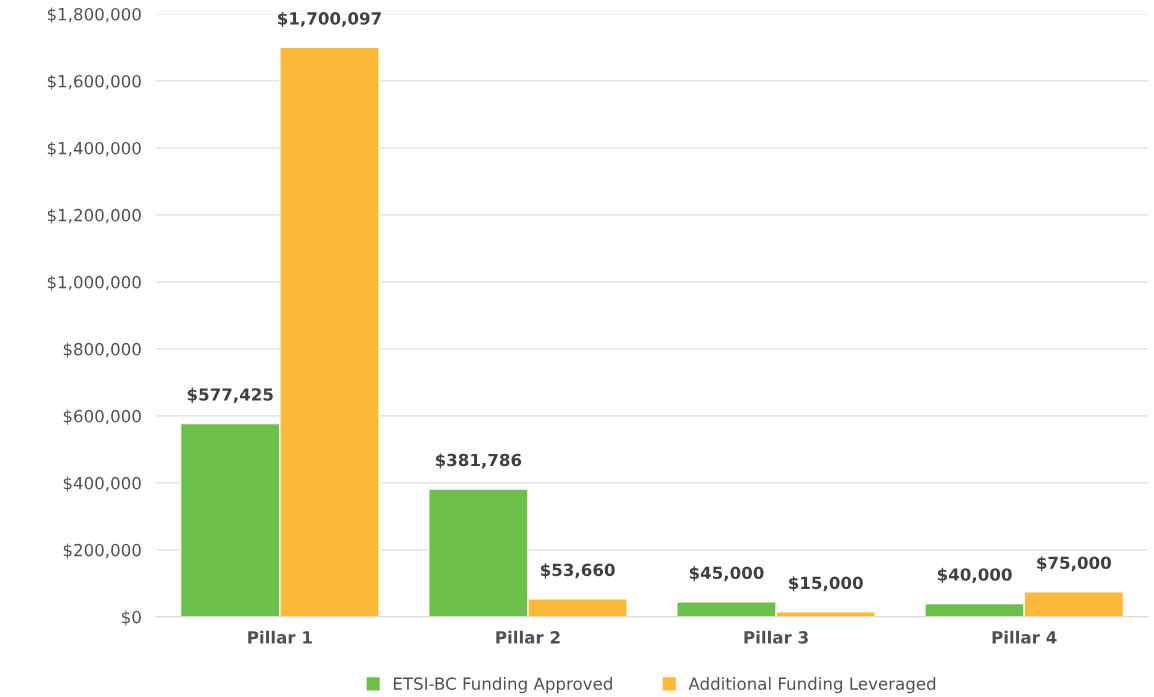 The height and width of the screenshot is (697, 1154). What do you see at coordinates (1024, 637) in the screenshot?
I see `x-tick-label: Pillar 4` at bounding box center [1024, 637].